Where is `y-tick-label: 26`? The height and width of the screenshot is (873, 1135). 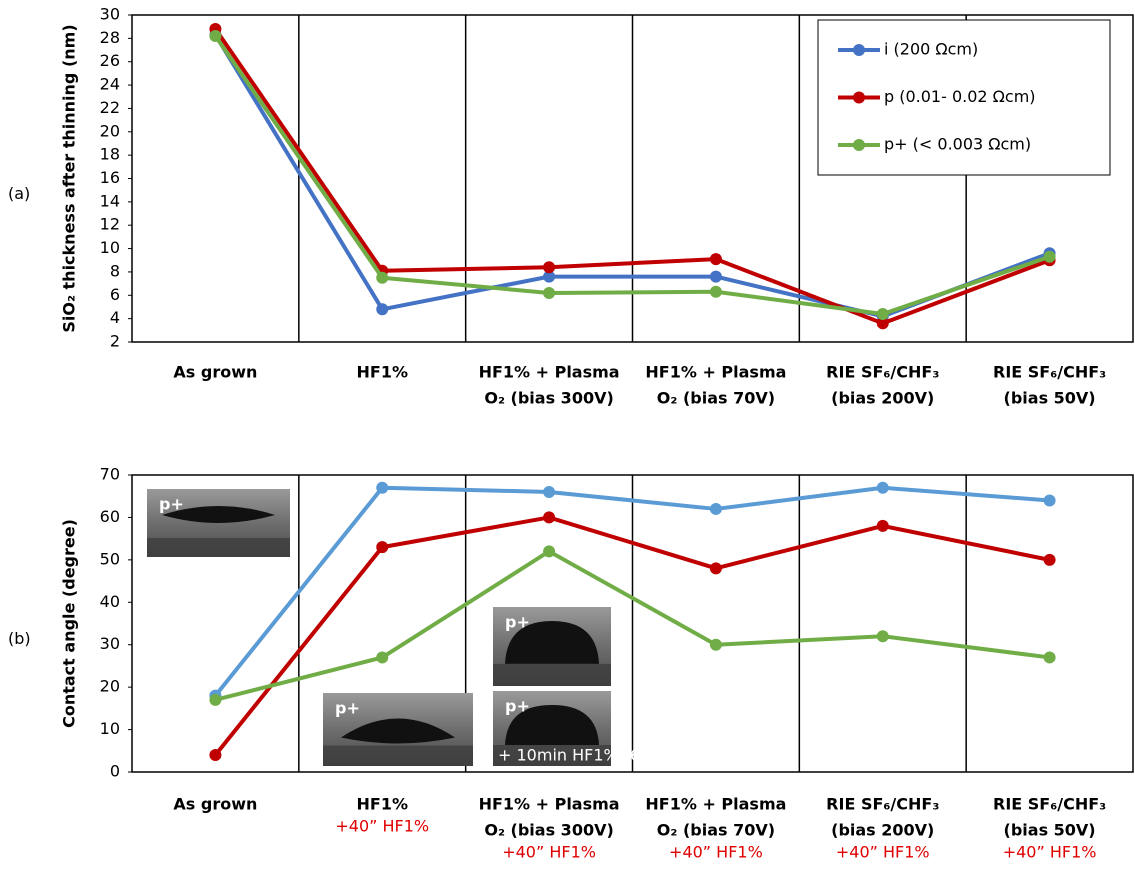
y-tick-label: 26 is located at coordinates (110, 60).